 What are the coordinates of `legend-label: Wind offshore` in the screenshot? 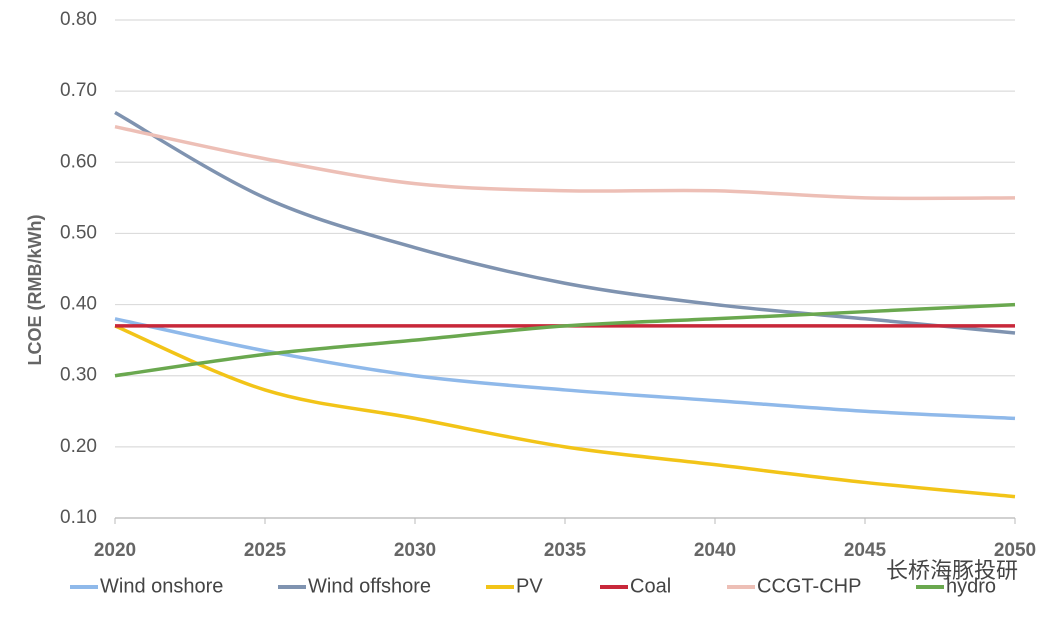 It's located at (369, 586).